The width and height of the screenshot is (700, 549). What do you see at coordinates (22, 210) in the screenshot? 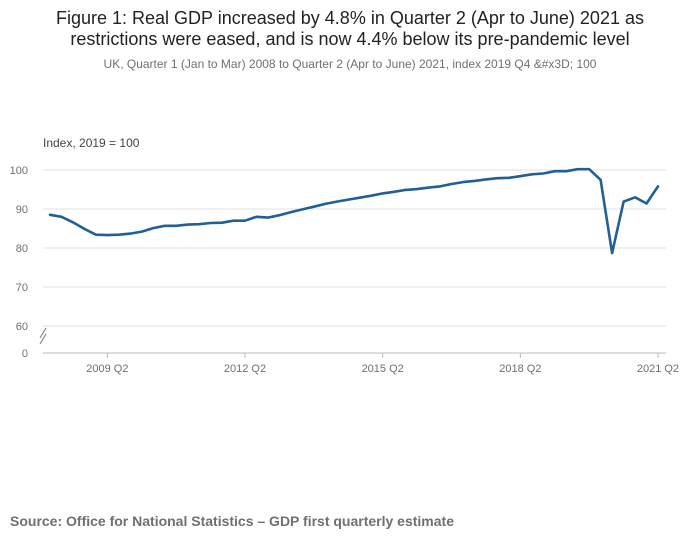
I see `y-tick-90: 90` at bounding box center [22, 210].